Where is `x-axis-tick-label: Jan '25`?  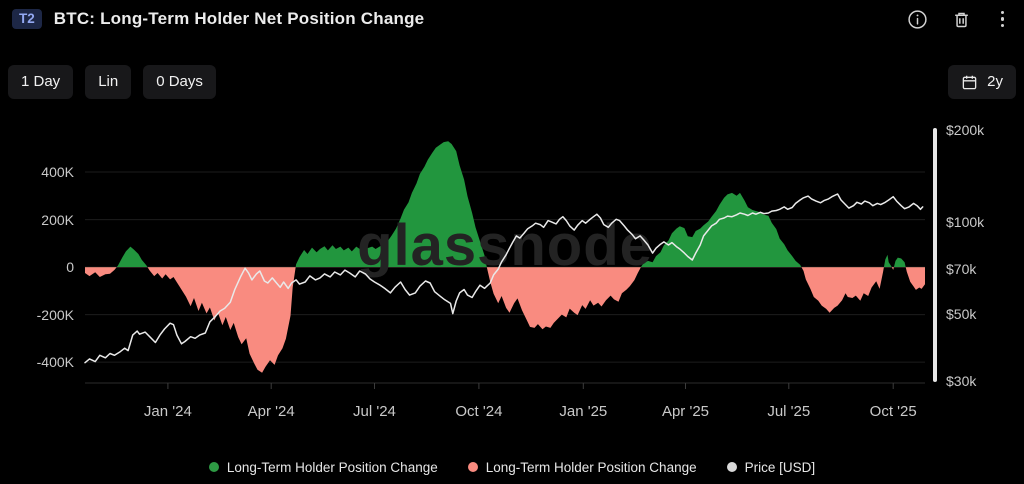
x-axis-tick-label: Jan '25 is located at coordinates (583, 411).